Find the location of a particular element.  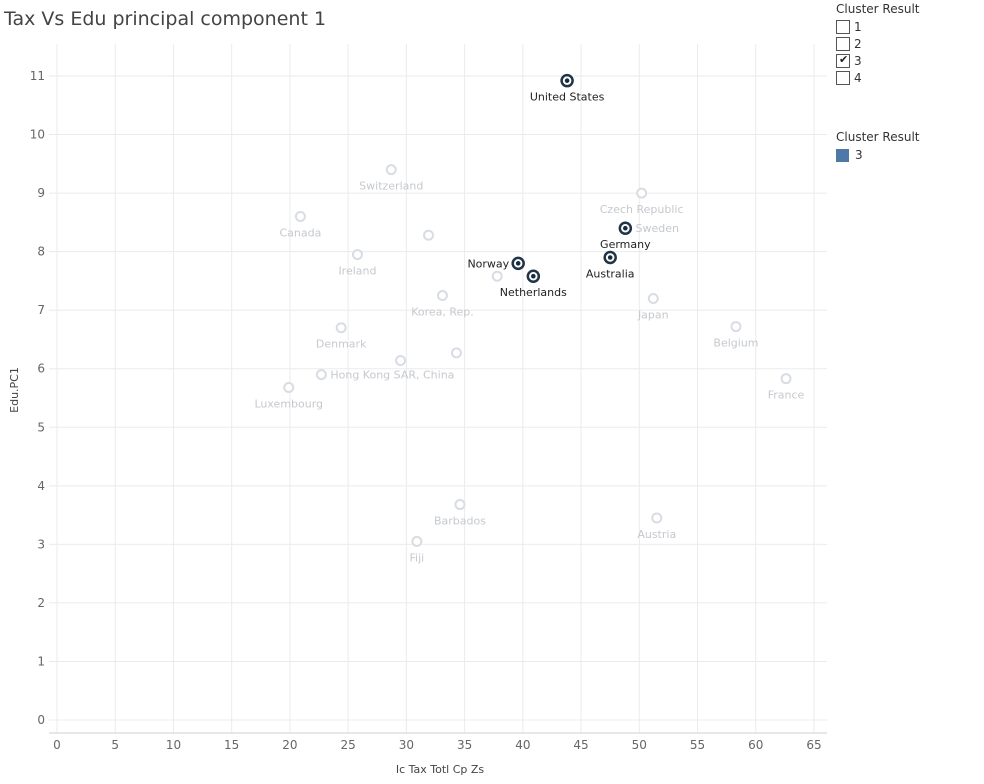

x-axis-label: Ic Tax Totl Cp Zs is located at coordinates (440, 769).